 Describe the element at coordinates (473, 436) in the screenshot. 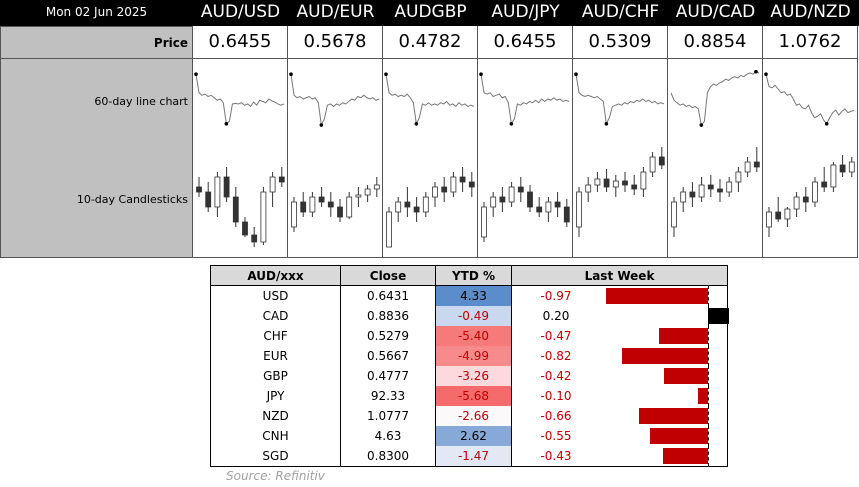

I see `ytd-value: 2.62` at that location.